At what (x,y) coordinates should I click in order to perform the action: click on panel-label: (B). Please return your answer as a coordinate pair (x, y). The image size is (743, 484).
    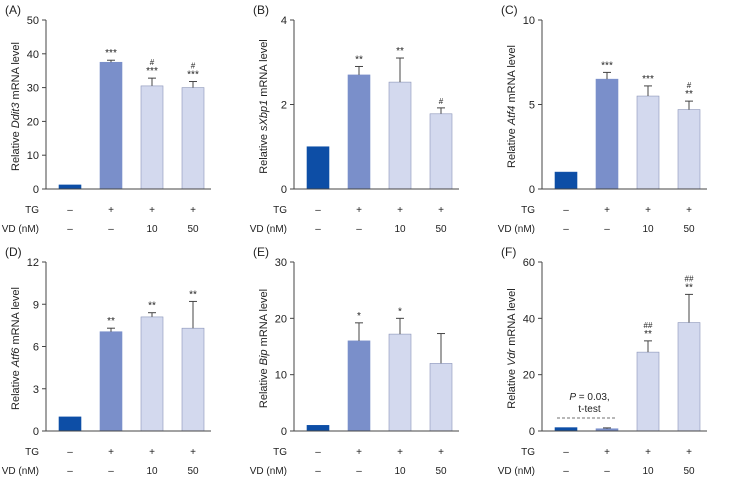
    Looking at the image, I should click on (261, 10).